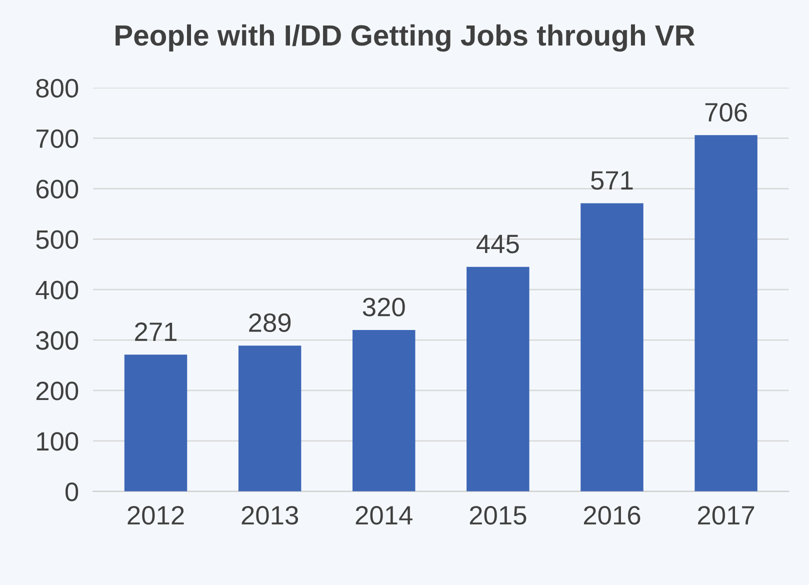  What do you see at coordinates (497, 244) in the screenshot?
I see `data-label: 445` at bounding box center [497, 244].